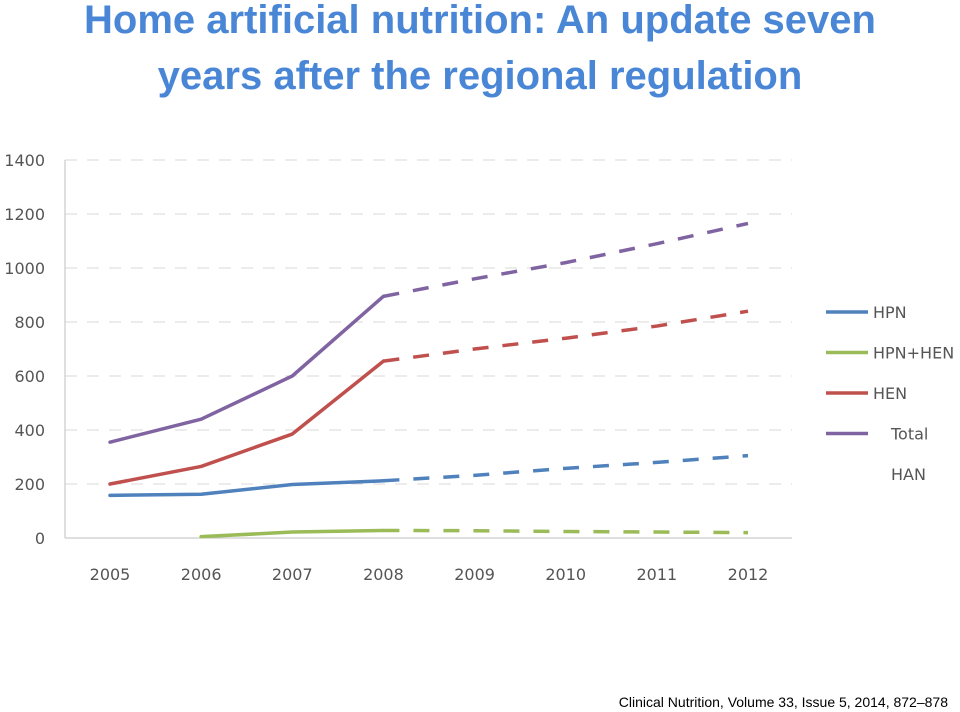 The image size is (960, 712). Describe the element at coordinates (566, 468) in the screenshot. I see `series-line-hpn-dashed` at that location.